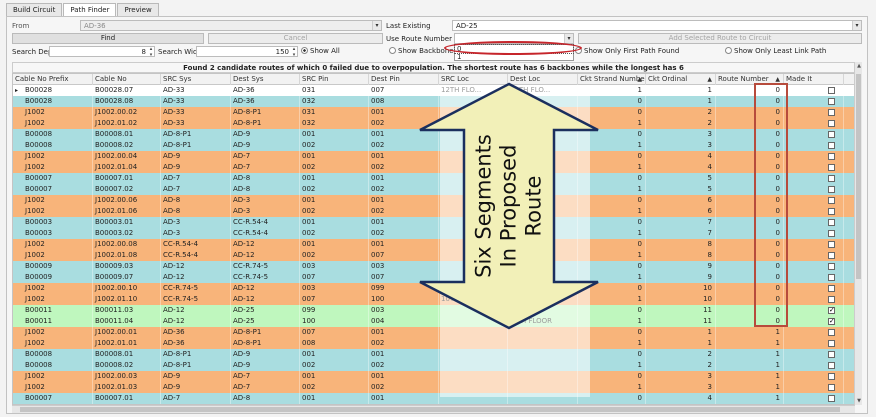  What do you see at coordinates (53, 79) in the screenshot?
I see `column-header: Cable No Prefix` at bounding box center [53, 79].